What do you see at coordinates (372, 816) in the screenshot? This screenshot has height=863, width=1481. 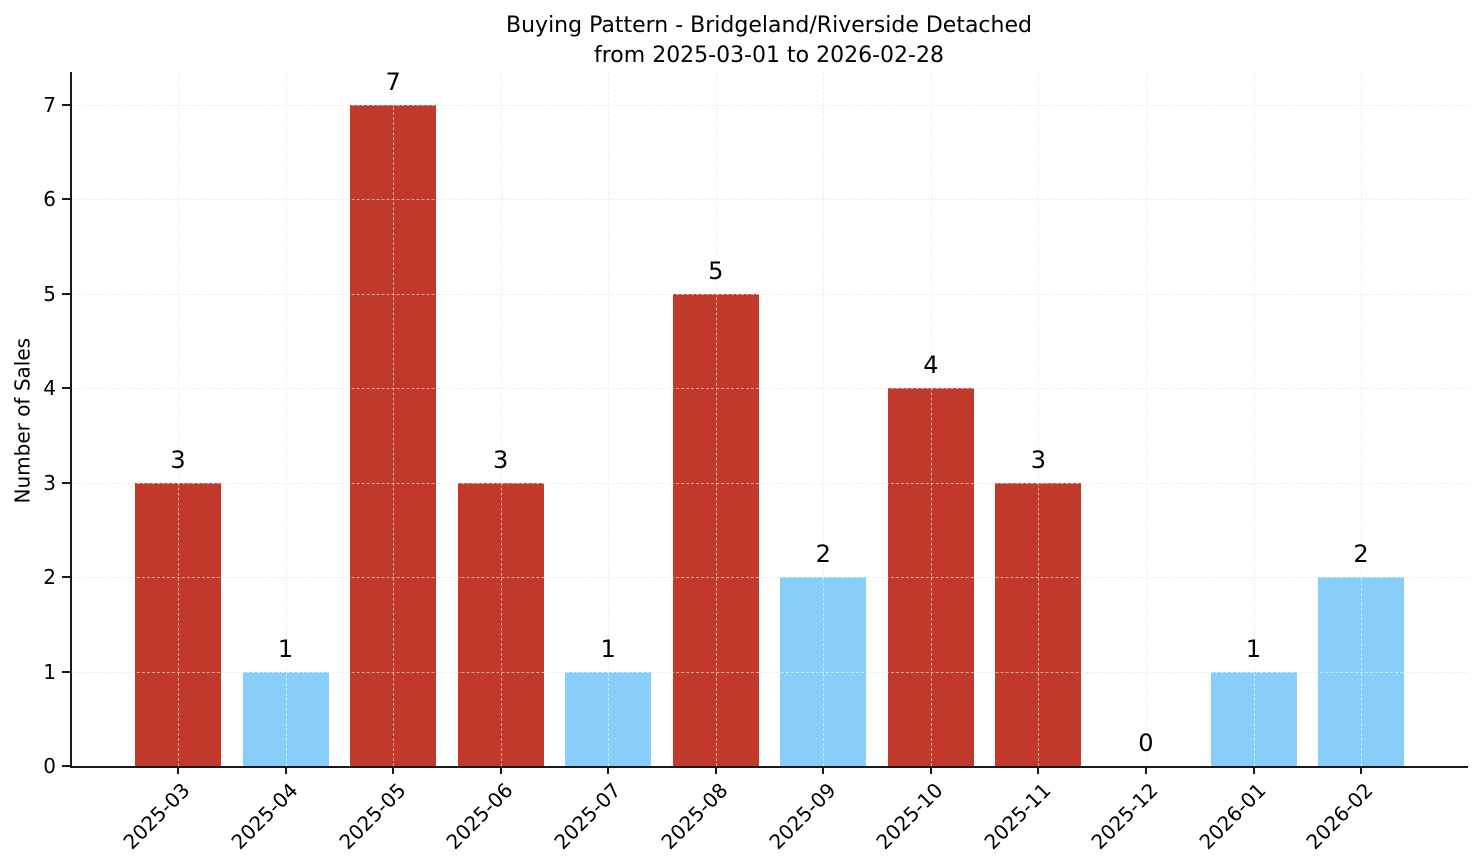 I see `x-tick-label-2025-05: 2025-05` at bounding box center [372, 816].